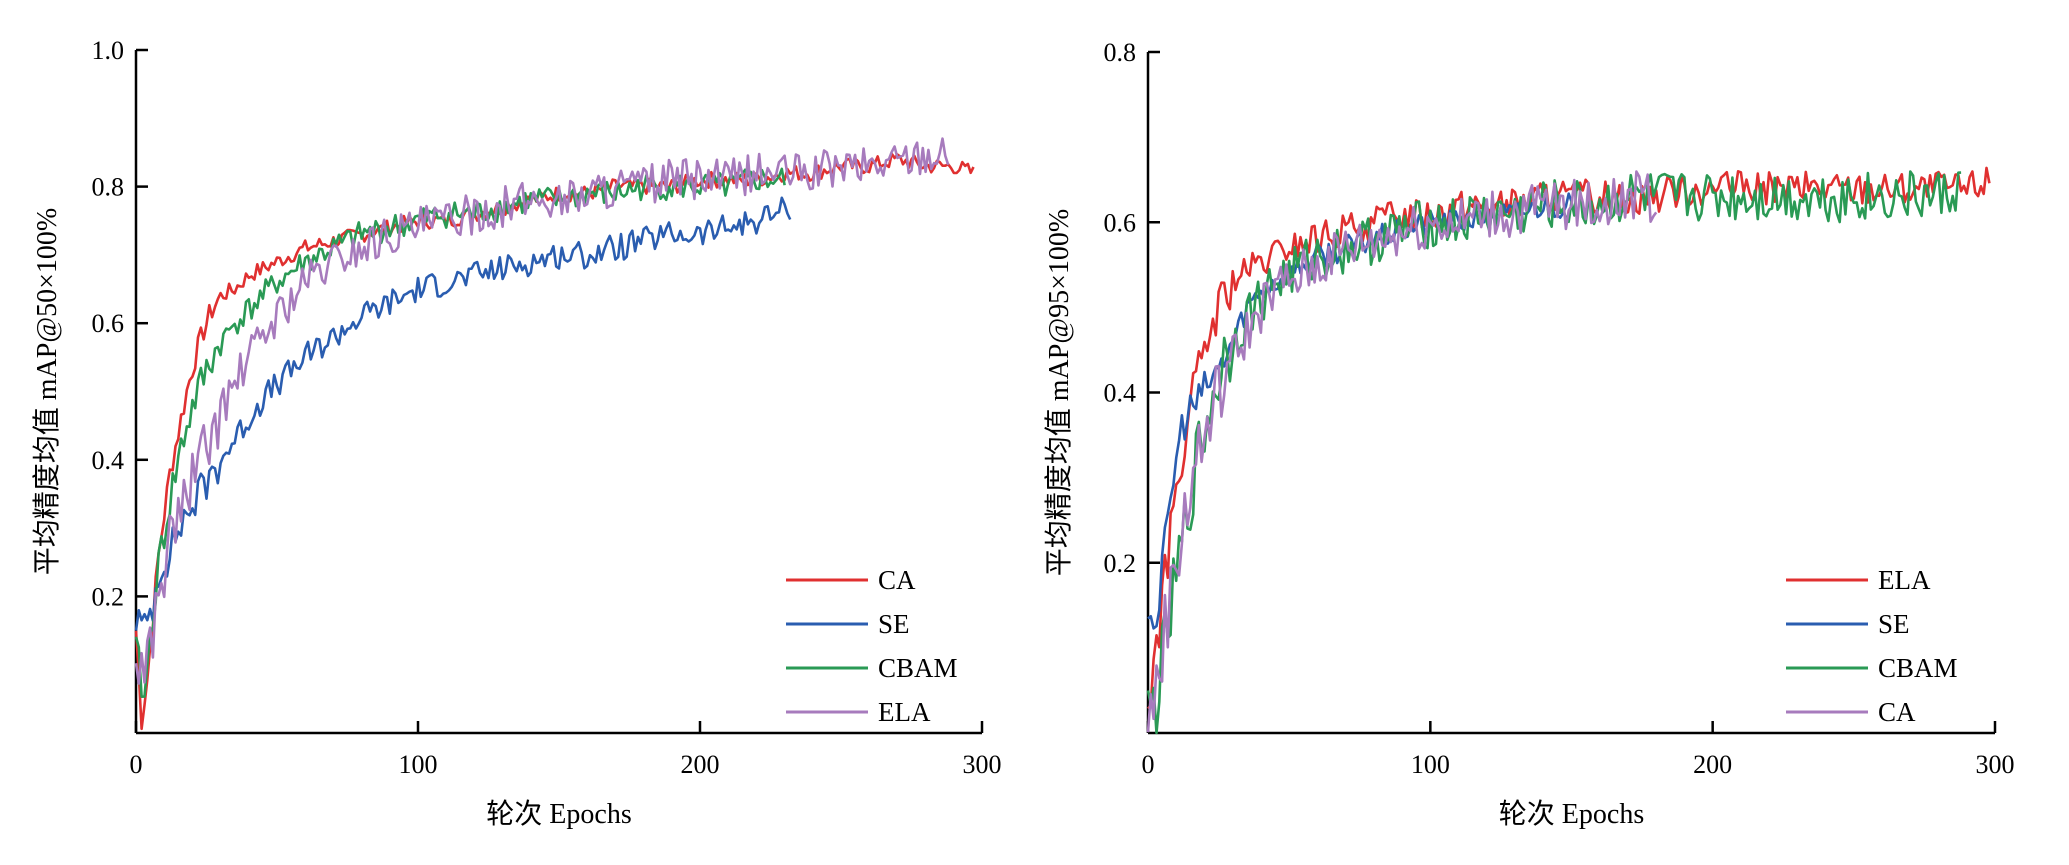 Image resolution: width=2069 pixels, height=865 pixels. I want to click on y-tick-label: 1.0, so click(108, 50).